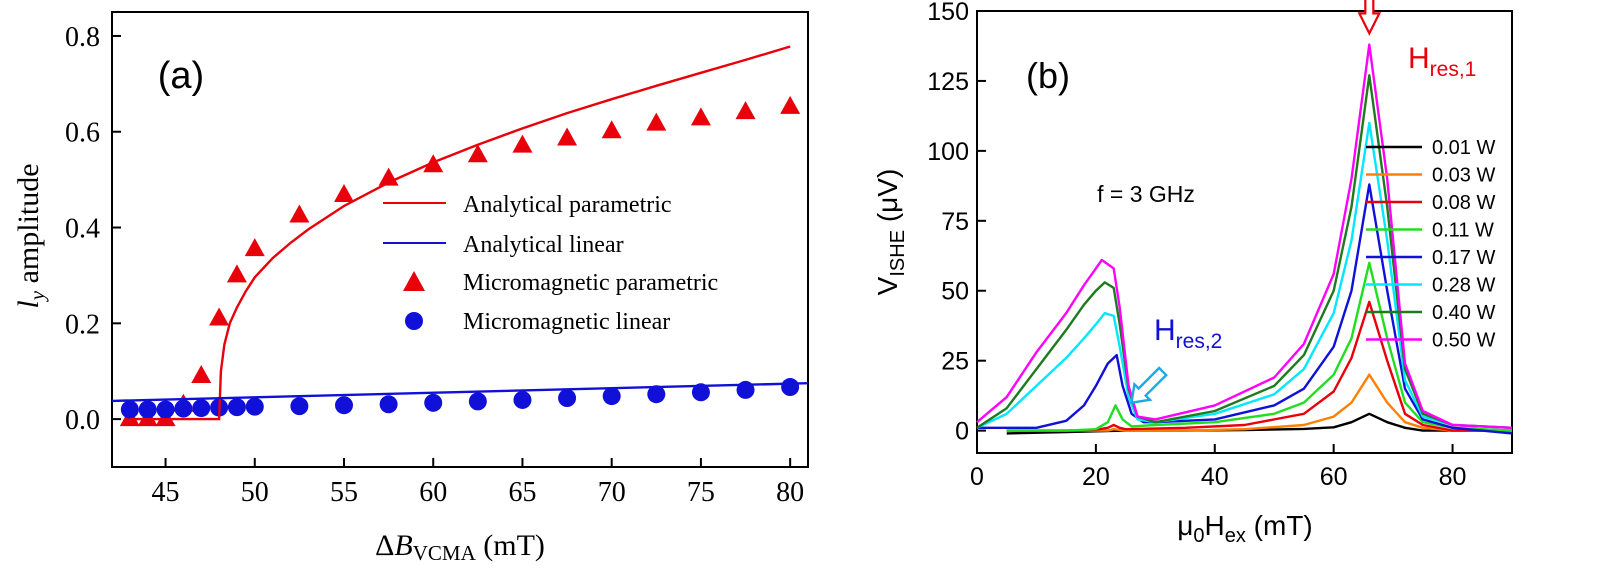  Describe the element at coordinates (414, 321) in the screenshot. I see `legend-a-micromagnetic-linear-marker` at that location.